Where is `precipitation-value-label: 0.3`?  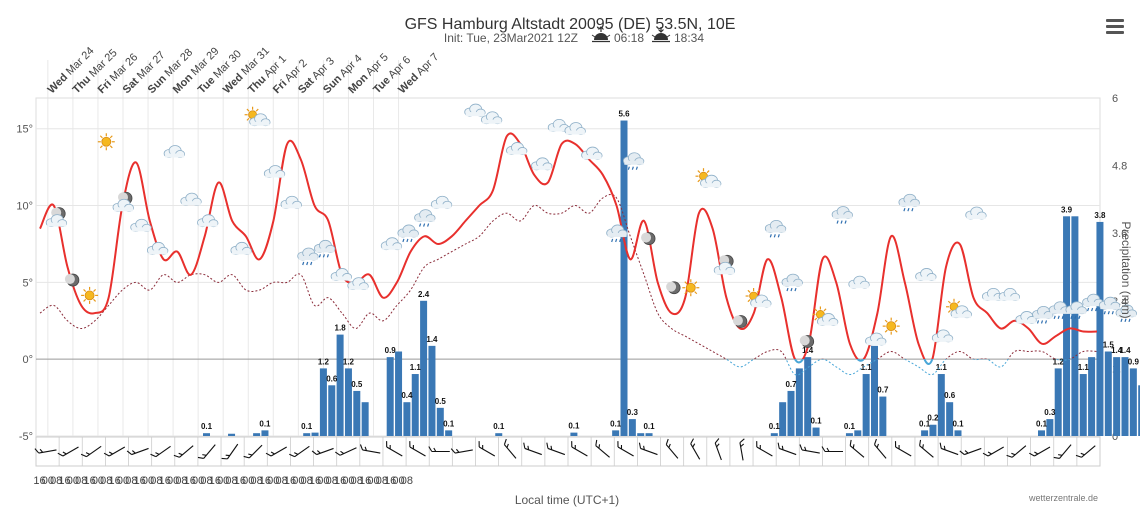 precipitation-value-label: 0.3 is located at coordinates (1050, 412).